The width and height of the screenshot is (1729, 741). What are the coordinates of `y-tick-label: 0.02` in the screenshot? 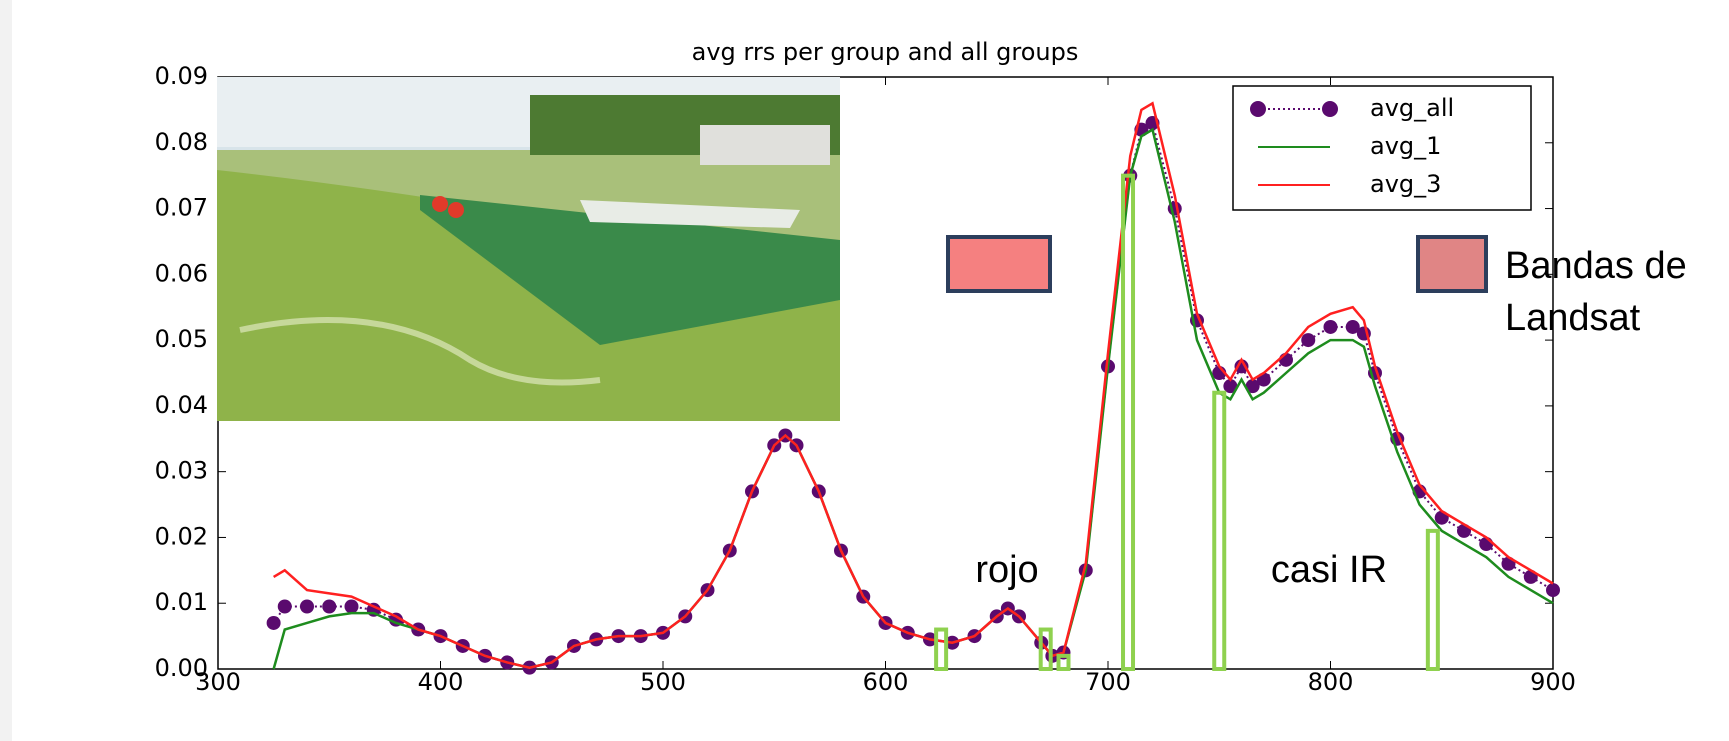 It's located at (181, 536).